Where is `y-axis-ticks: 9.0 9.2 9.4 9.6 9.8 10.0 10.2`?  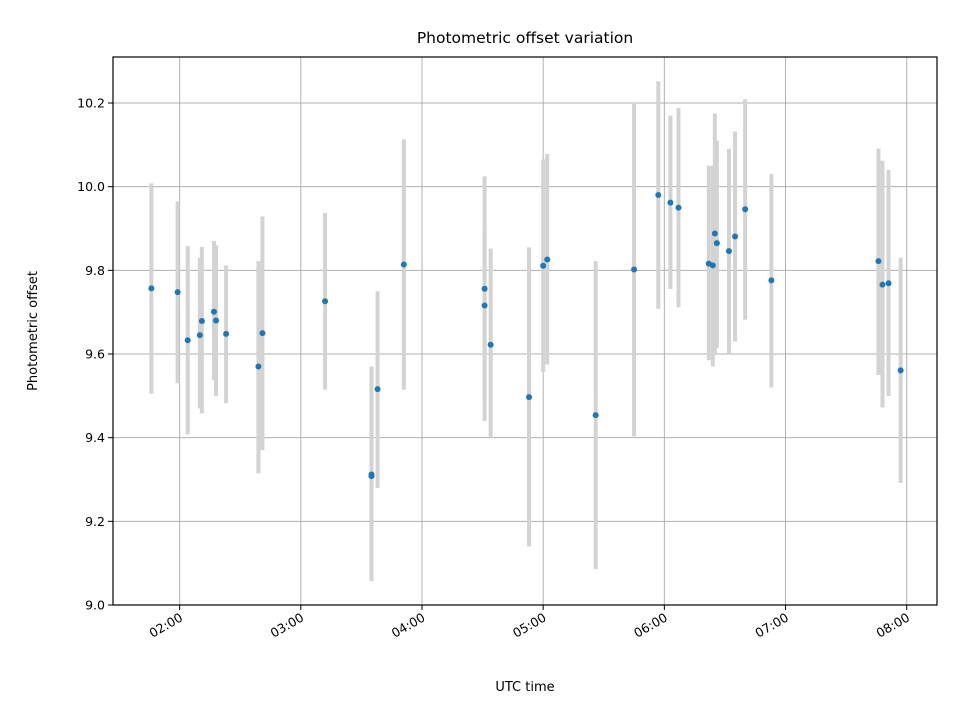 y-axis-ticks: 9.0 9.2 9.4 9.6 9.8 10.0 10.2 is located at coordinates (95, 354).